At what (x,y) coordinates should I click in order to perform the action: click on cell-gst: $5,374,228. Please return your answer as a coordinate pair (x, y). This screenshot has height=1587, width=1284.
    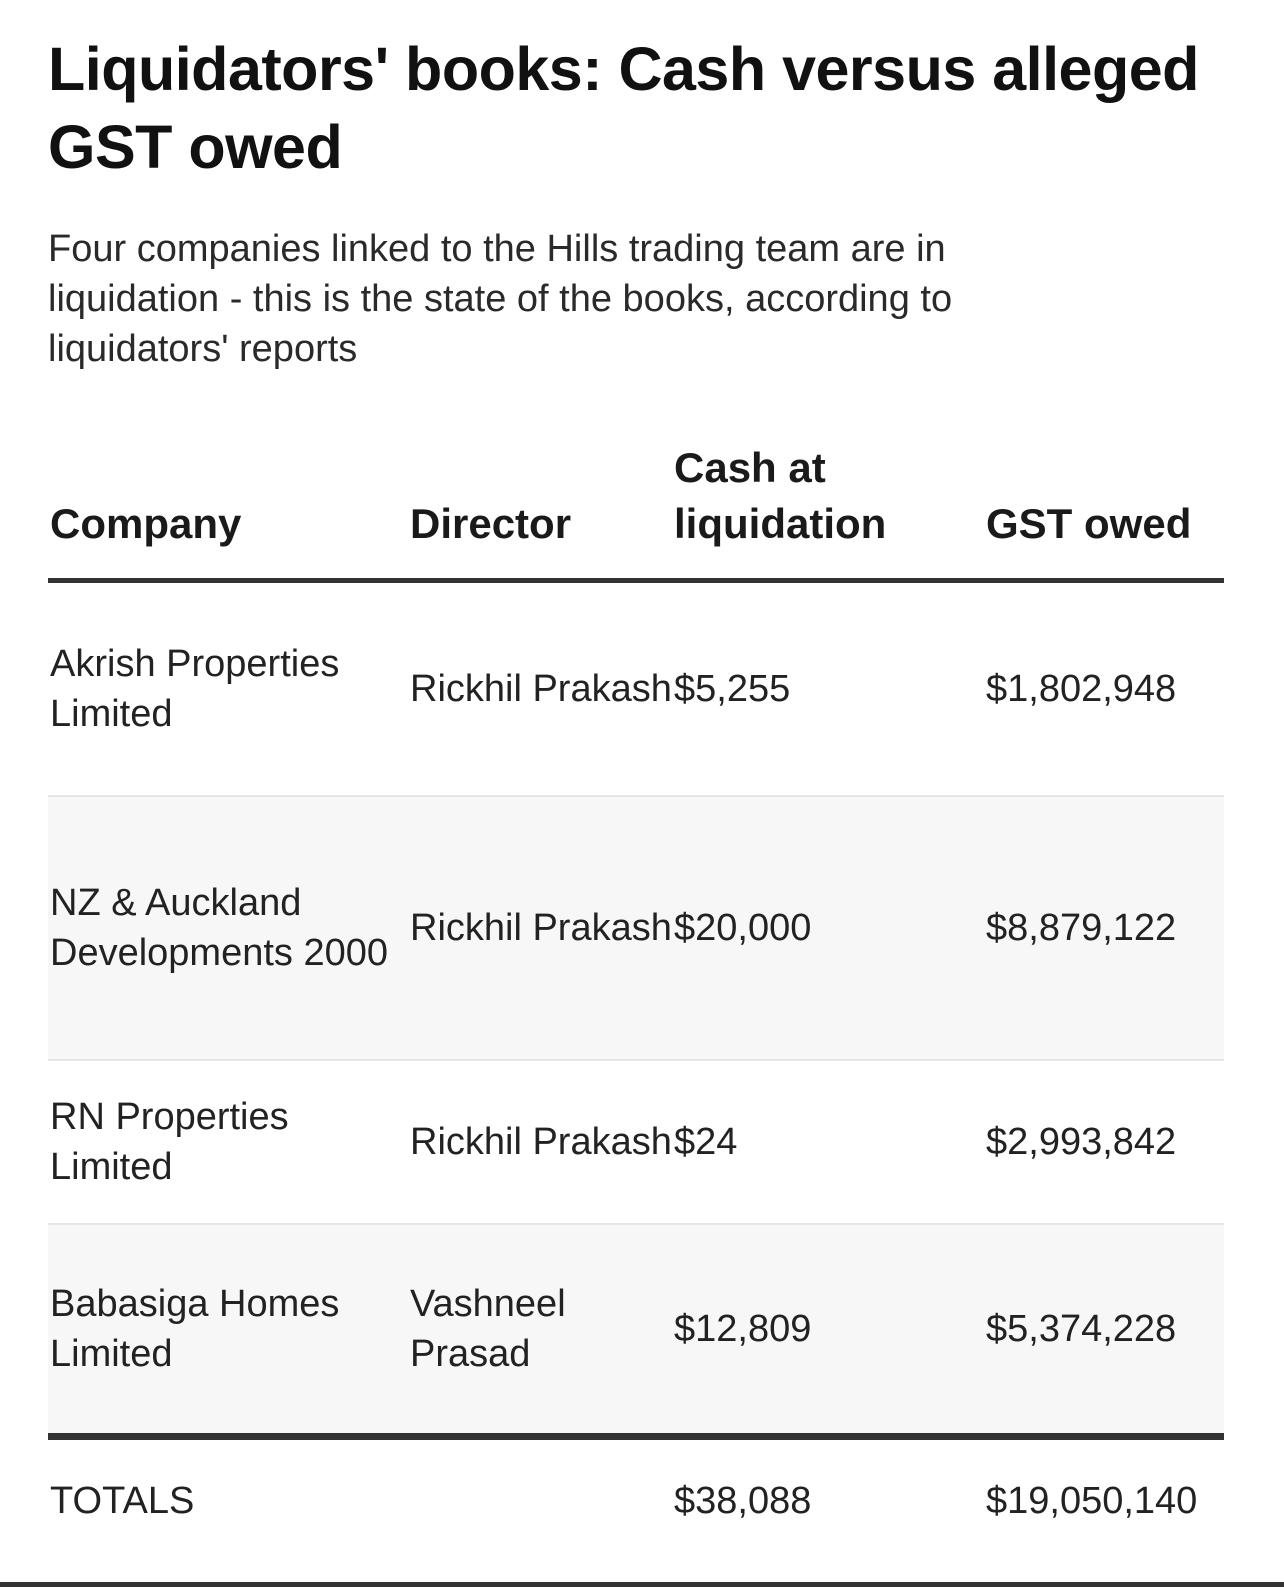
    Looking at the image, I should click on (1081, 1329).